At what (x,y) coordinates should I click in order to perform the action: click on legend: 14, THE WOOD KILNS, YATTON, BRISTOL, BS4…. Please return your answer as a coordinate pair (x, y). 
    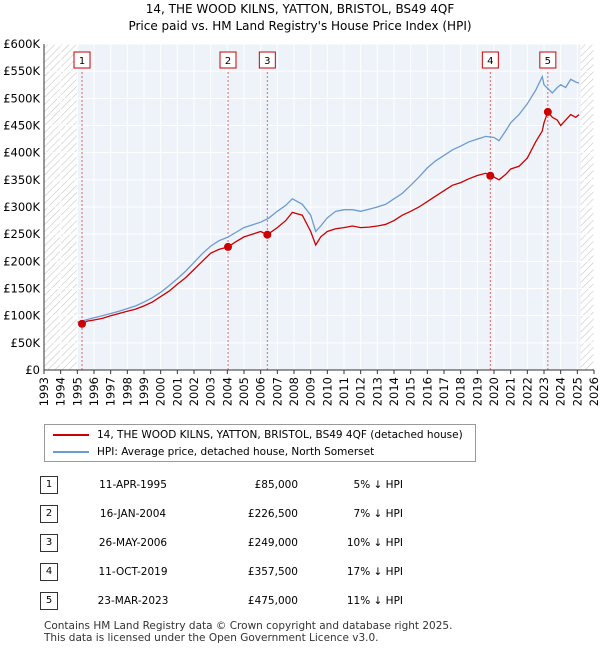
    Looking at the image, I should click on (260, 443).